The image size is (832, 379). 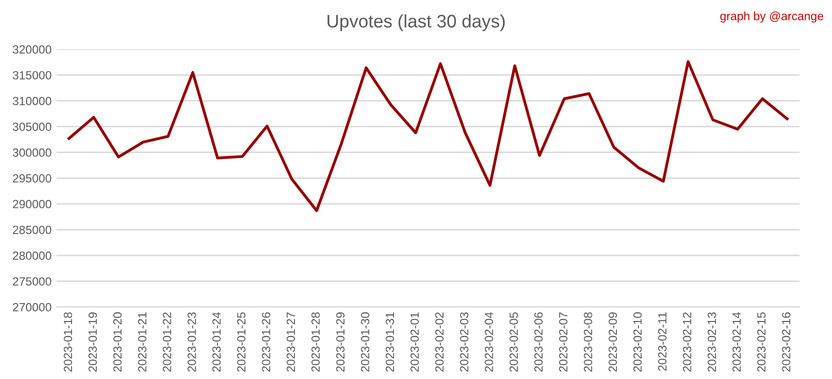 What do you see at coordinates (662, 341) in the screenshot?
I see `x-tick-label: 2023-02-11` at bounding box center [662, 341].